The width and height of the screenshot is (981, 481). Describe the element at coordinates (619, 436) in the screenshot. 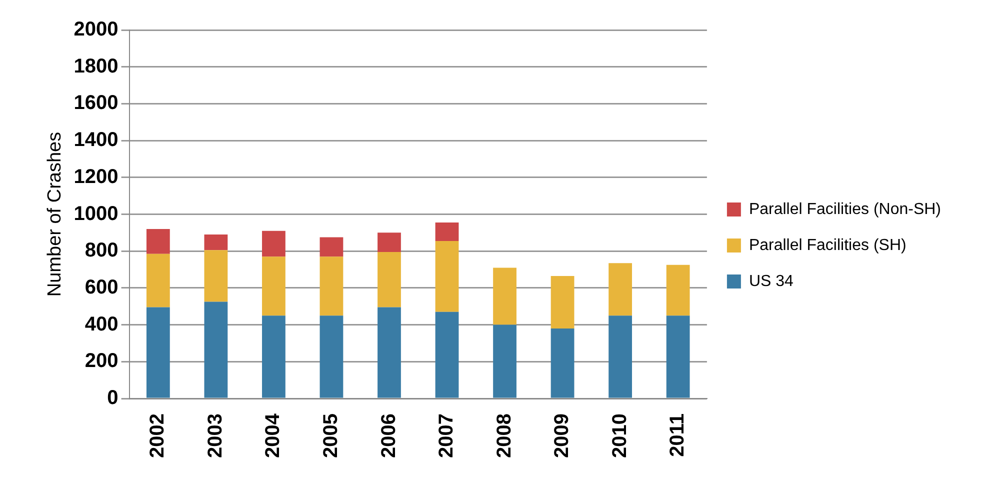

I see `x-tick-label: 2010` at that location.